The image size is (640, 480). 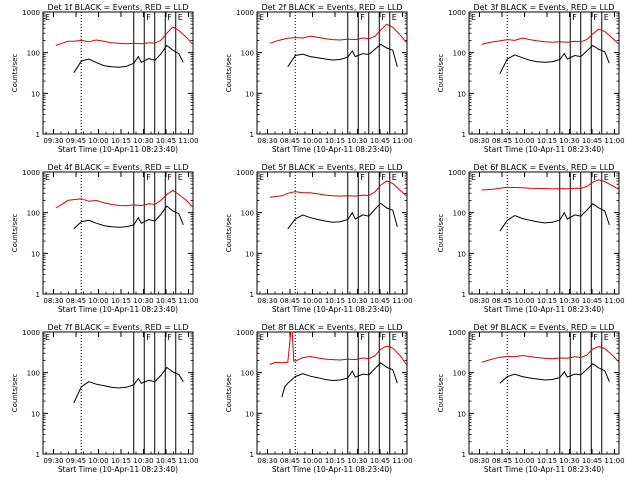 What do you see at coordinates (117, 167) in the screenshot?
I see `panel-title: Det 4f BLACK = Events, RED = LLD` at bounding box center [117, 167].